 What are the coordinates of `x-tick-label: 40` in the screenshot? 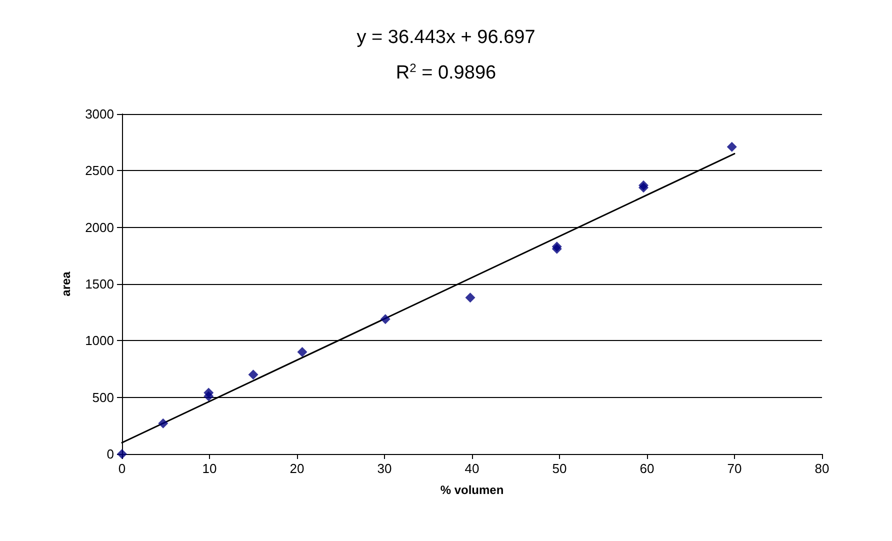 It's located at (472, 468).